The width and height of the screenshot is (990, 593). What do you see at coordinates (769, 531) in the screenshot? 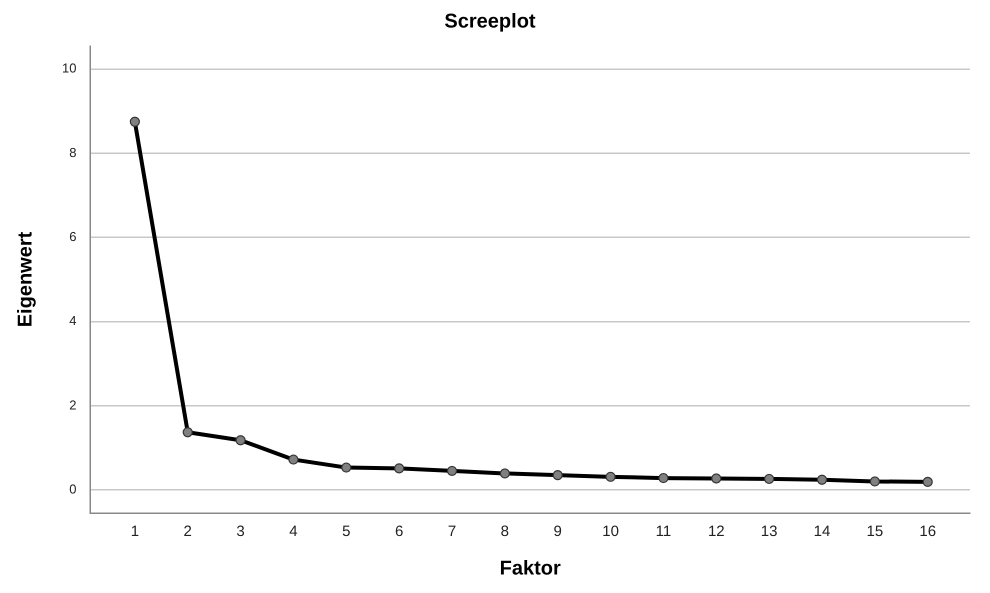
I see `x-tick-label: 13` at bounding box center [769, 531].